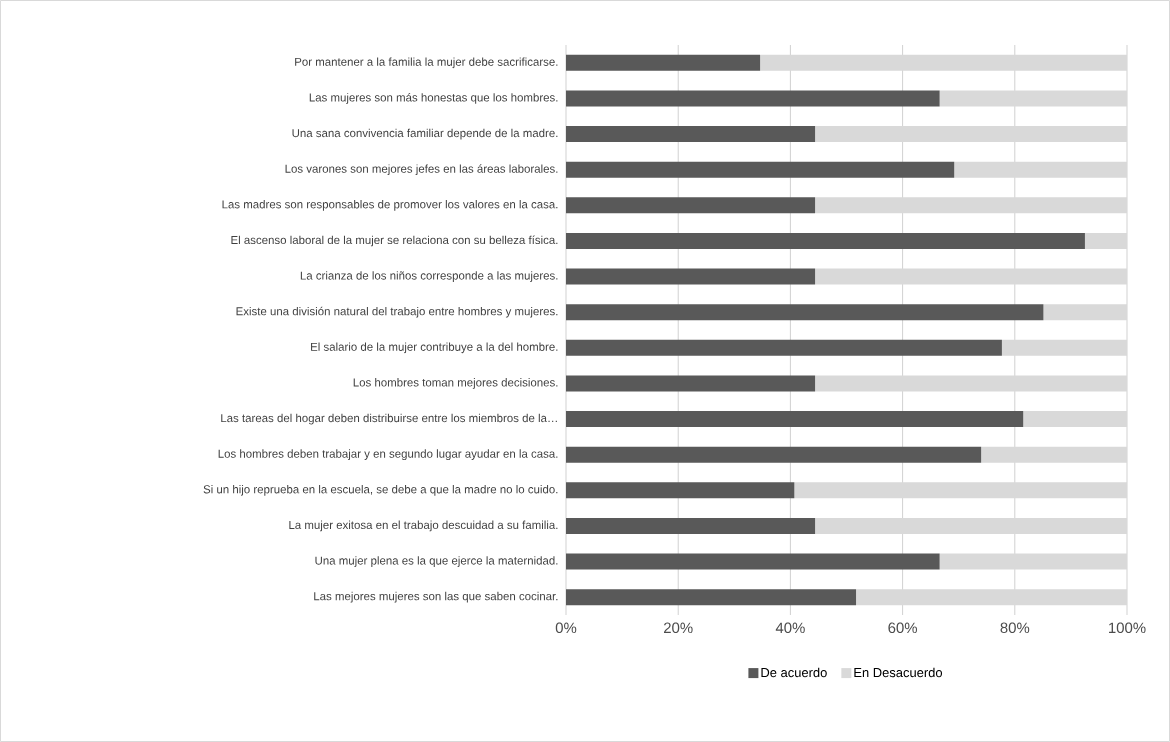  I want to click on y-tick-label: La crianza de los niños corresponde a las mujeres., so click(429, 276).